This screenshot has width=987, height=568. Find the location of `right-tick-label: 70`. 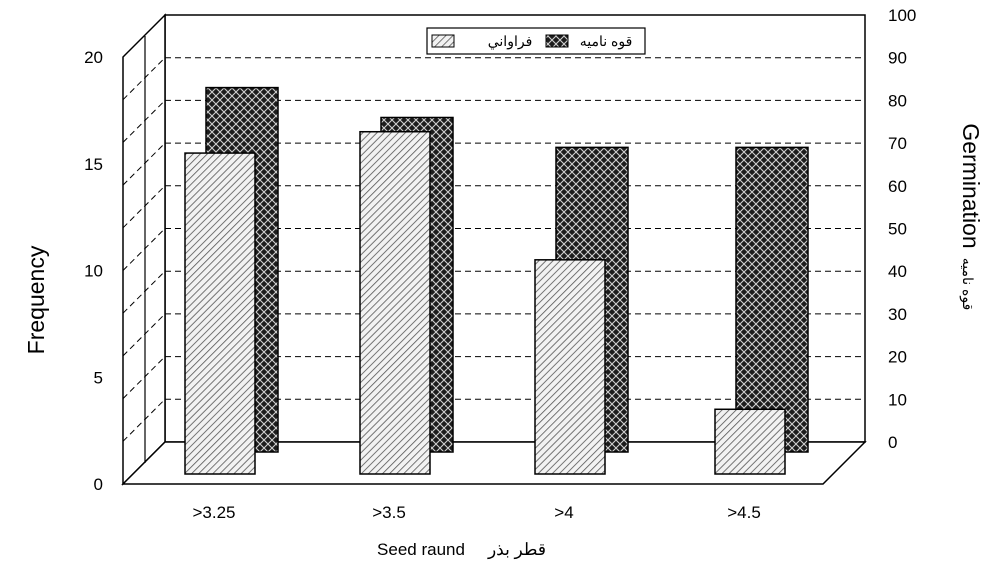

right-tick-label: 70 is located at coordinates (897, 143).